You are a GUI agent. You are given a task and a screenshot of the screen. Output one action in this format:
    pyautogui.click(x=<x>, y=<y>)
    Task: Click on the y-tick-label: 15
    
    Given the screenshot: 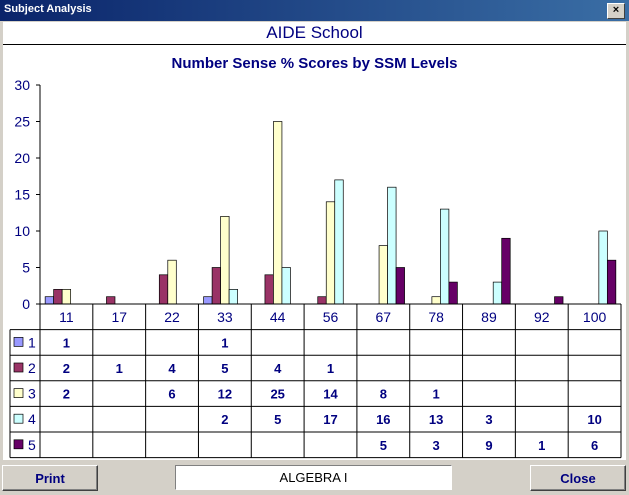 What is the action you would take?
    pyautogui.click(x=22, y=195)
    